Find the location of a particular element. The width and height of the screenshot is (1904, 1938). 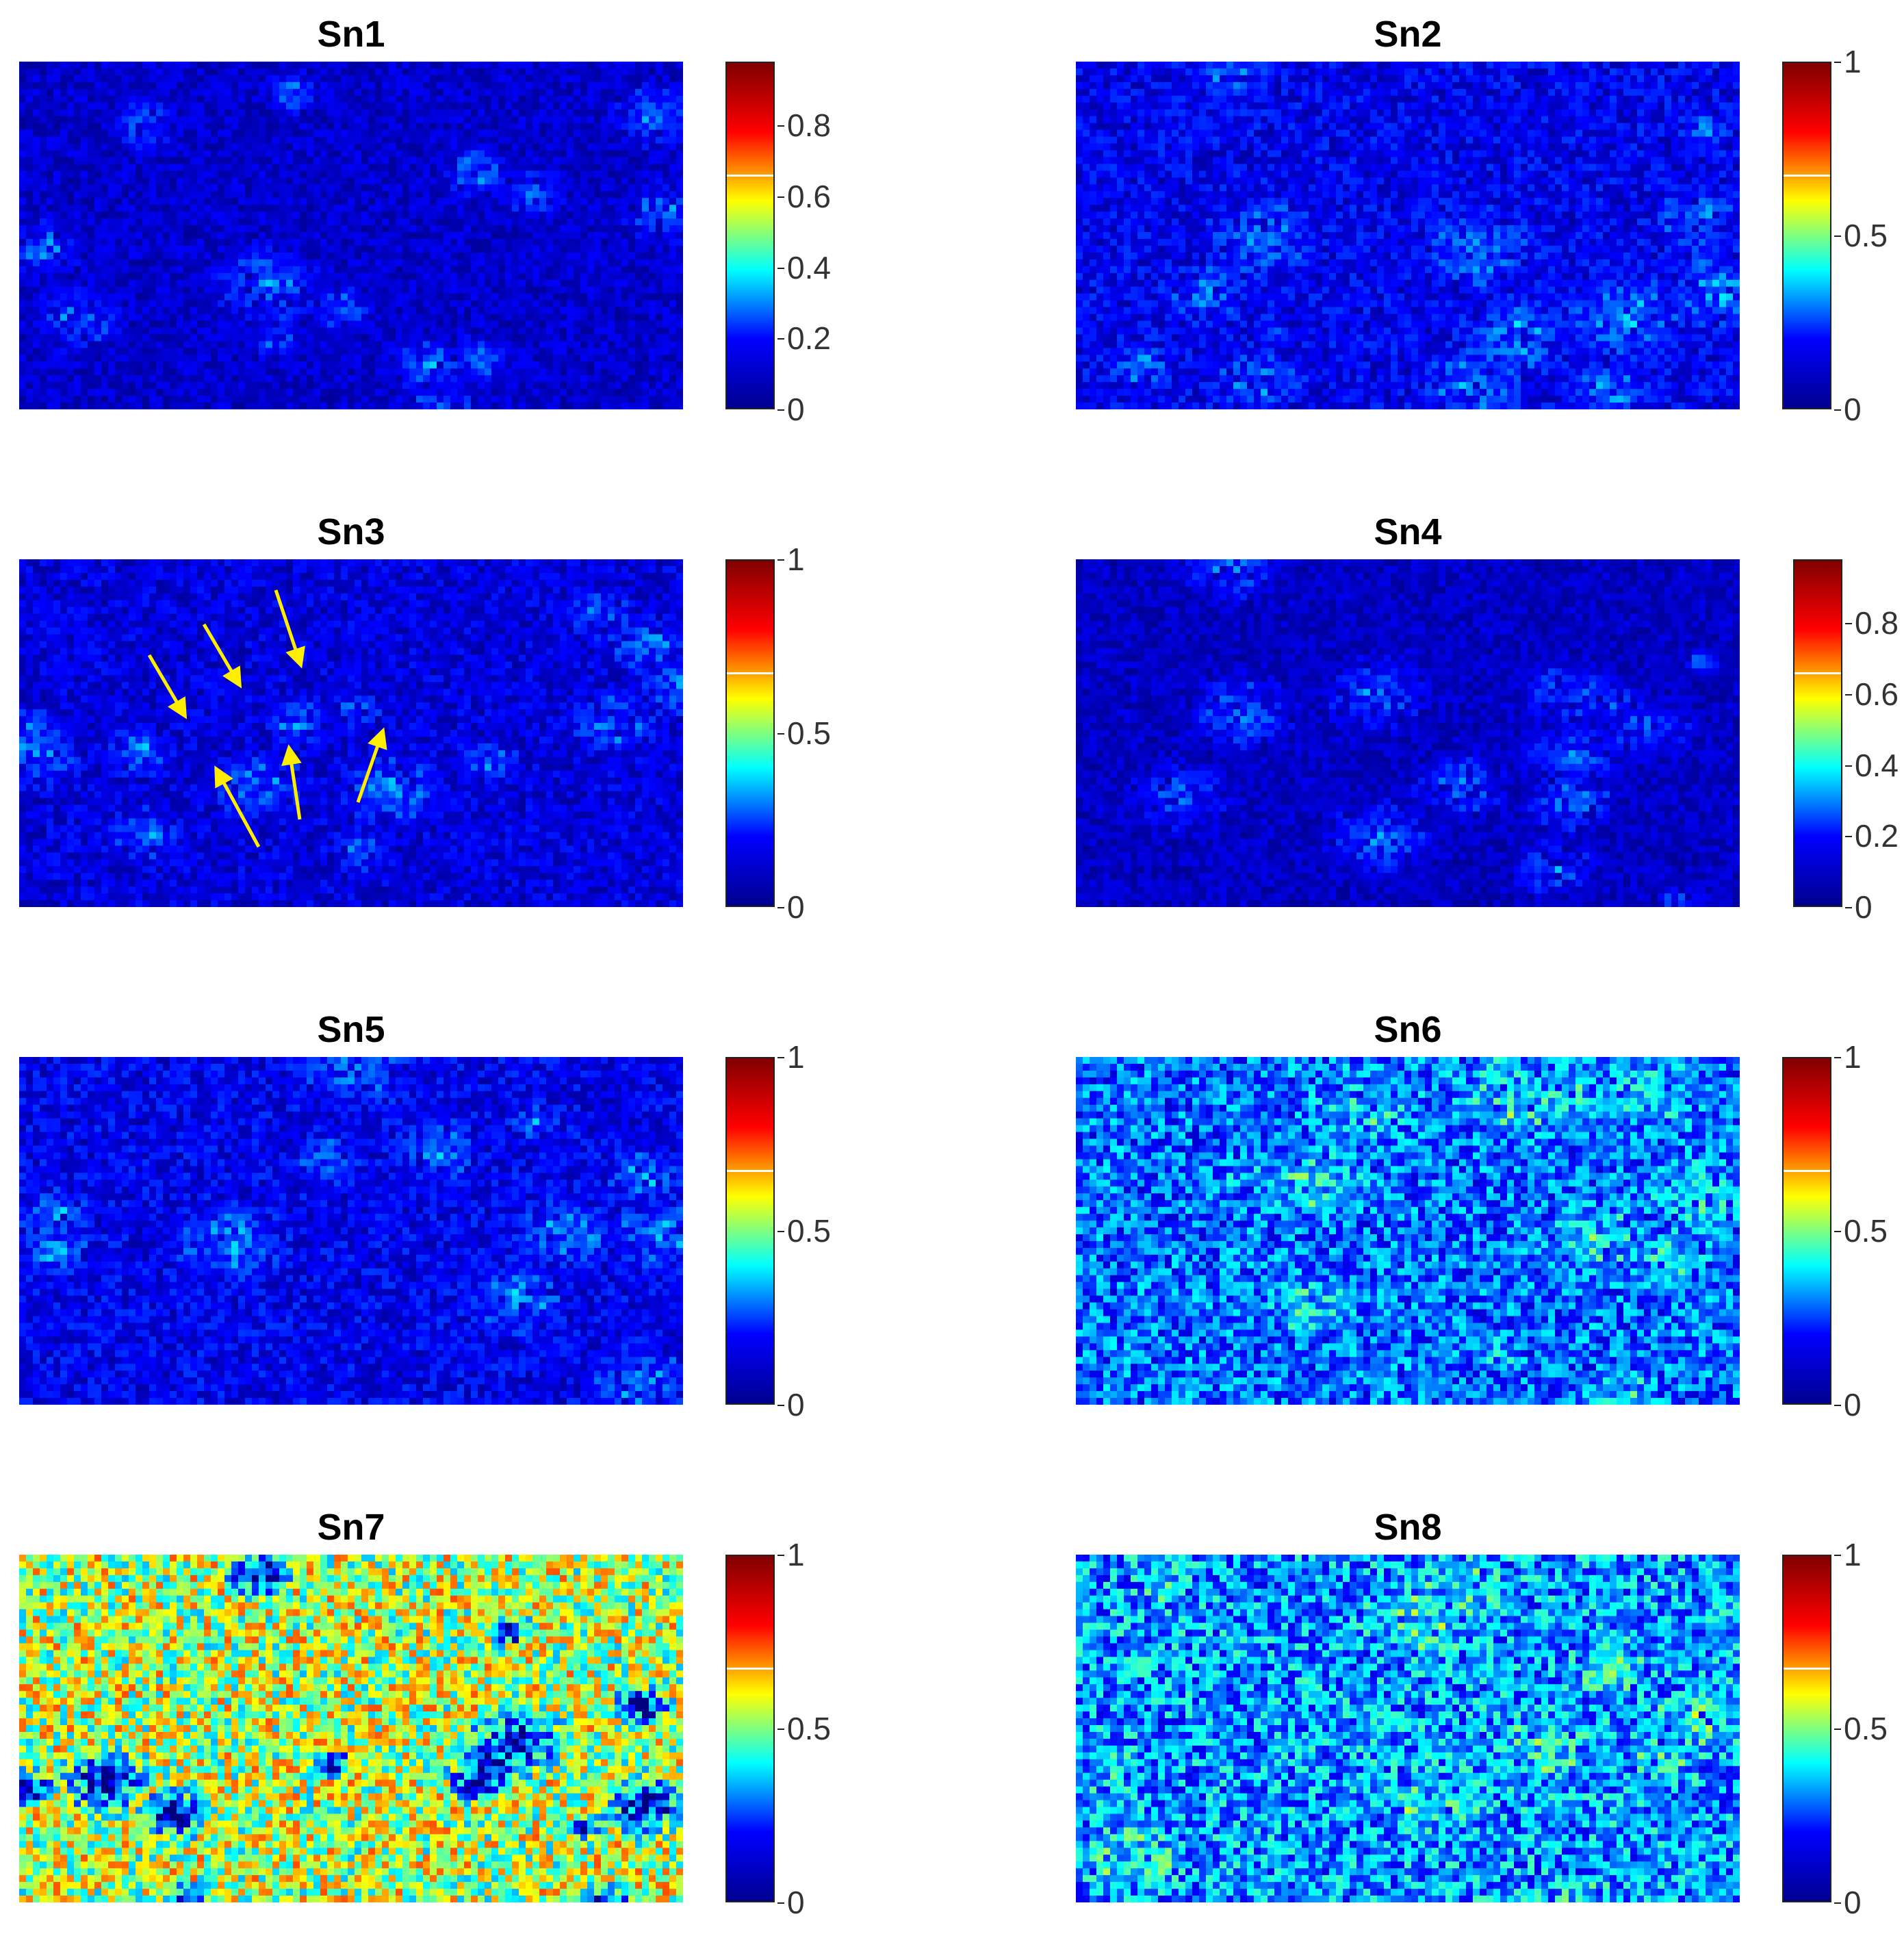

panel-title: Sn1 is located at coordinates (351, 34).